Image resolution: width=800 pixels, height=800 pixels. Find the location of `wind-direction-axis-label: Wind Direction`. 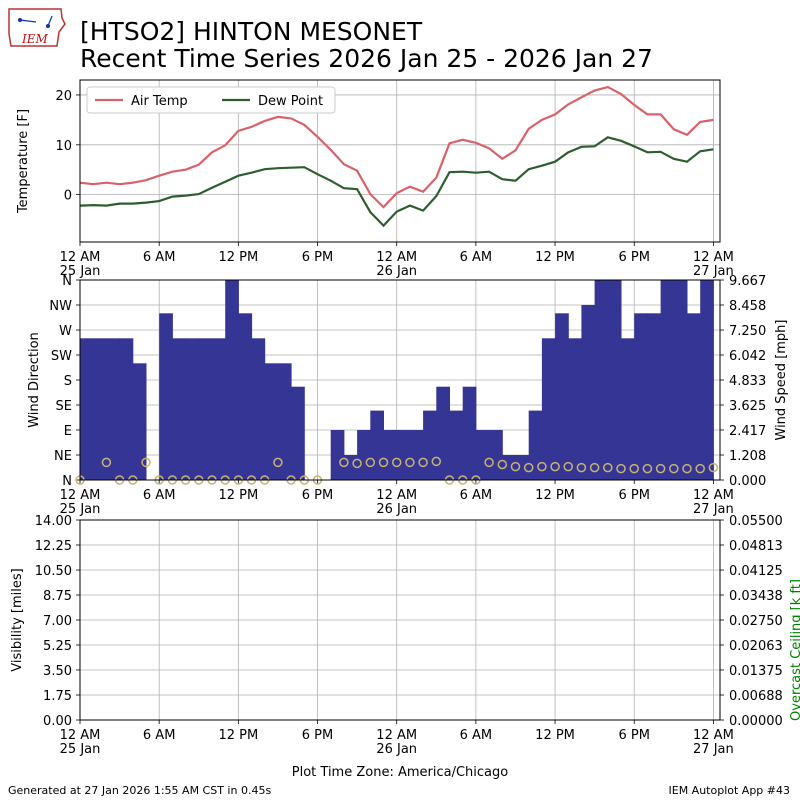

wind-direction-axis-label: Wind Direction is located at coordinates (34, 380).